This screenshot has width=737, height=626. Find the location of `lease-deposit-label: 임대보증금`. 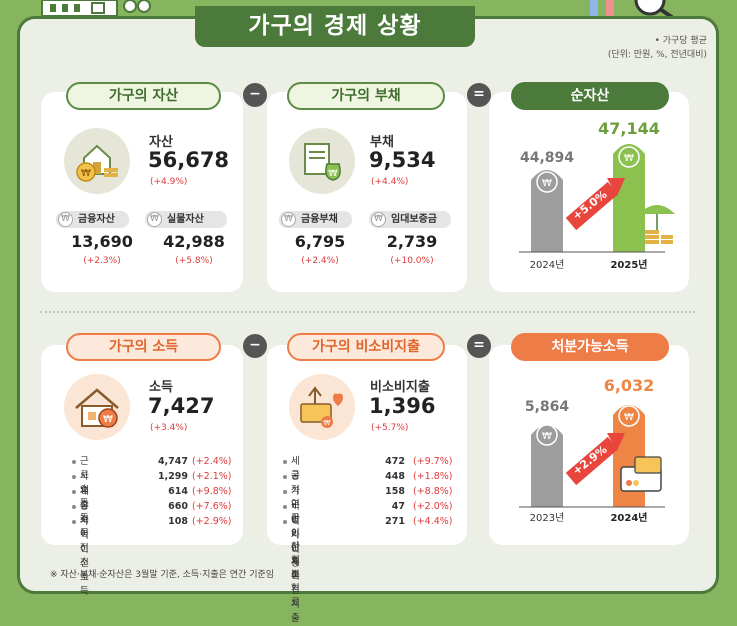

lease-deposit-label: 임대보증금 is located at coordinates (414, 219).